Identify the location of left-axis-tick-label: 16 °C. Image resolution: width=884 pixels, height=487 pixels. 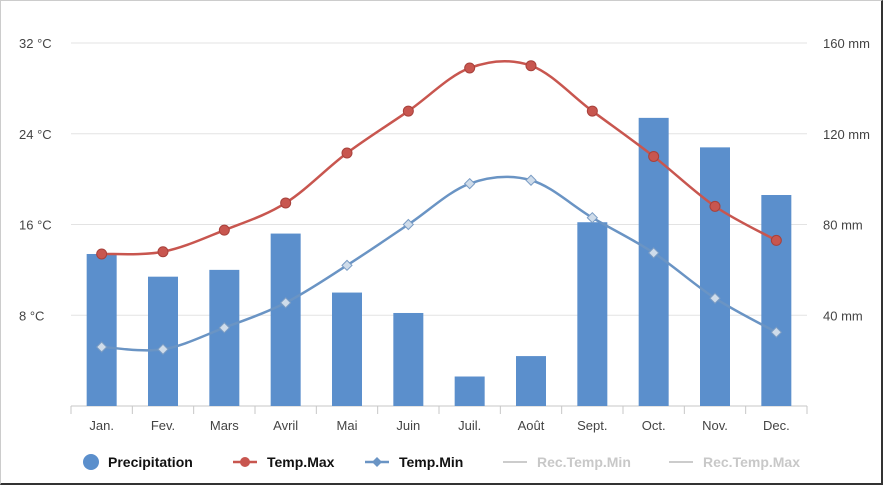
(35, 225).